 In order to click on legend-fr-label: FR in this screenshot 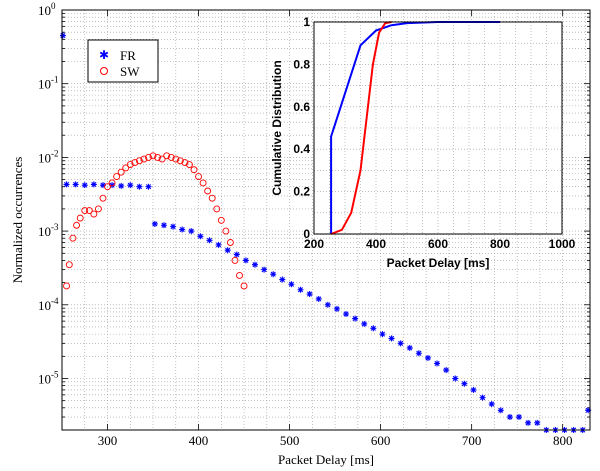, I will do `click(128, 55)`.